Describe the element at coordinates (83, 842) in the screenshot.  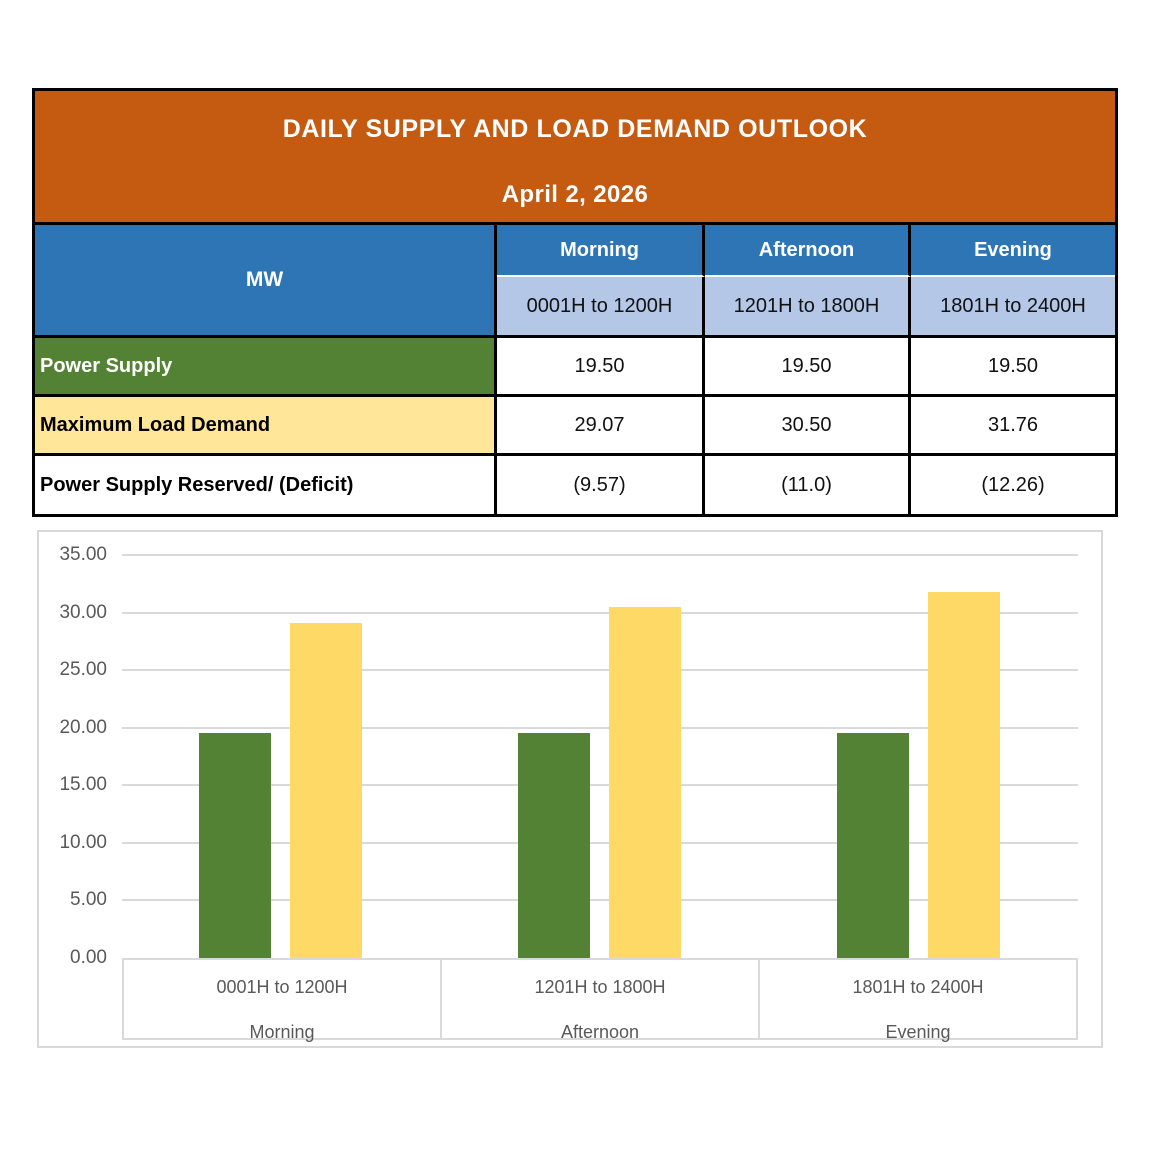
I see `y-axis-tick-label: 10.00` at that location.